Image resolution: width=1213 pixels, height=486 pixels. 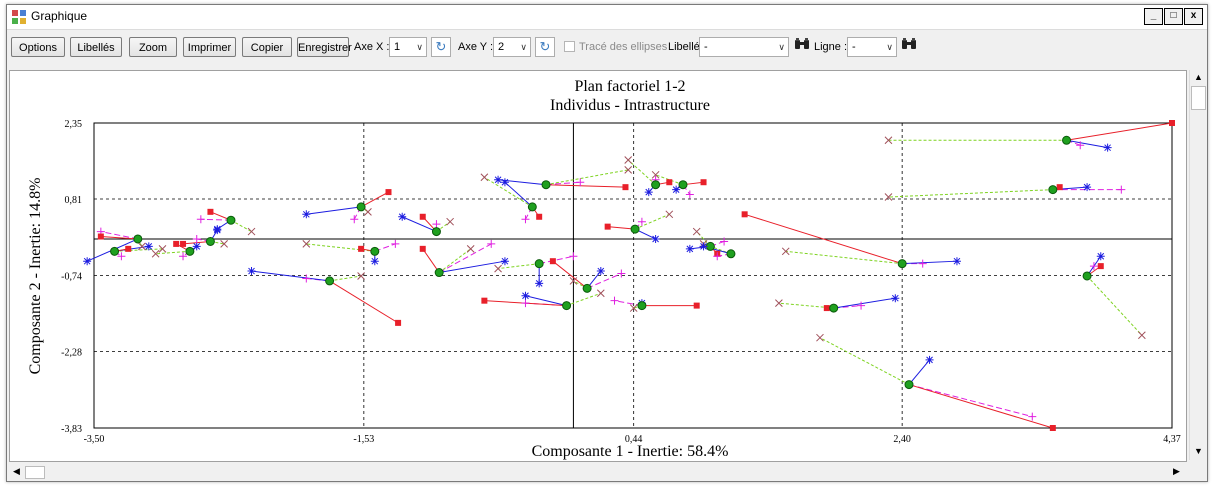 What do you see at coordinates (35, 472) in the screenshot?
I see `horizontal-scroll-thumb` at bounding box center [35, 472].